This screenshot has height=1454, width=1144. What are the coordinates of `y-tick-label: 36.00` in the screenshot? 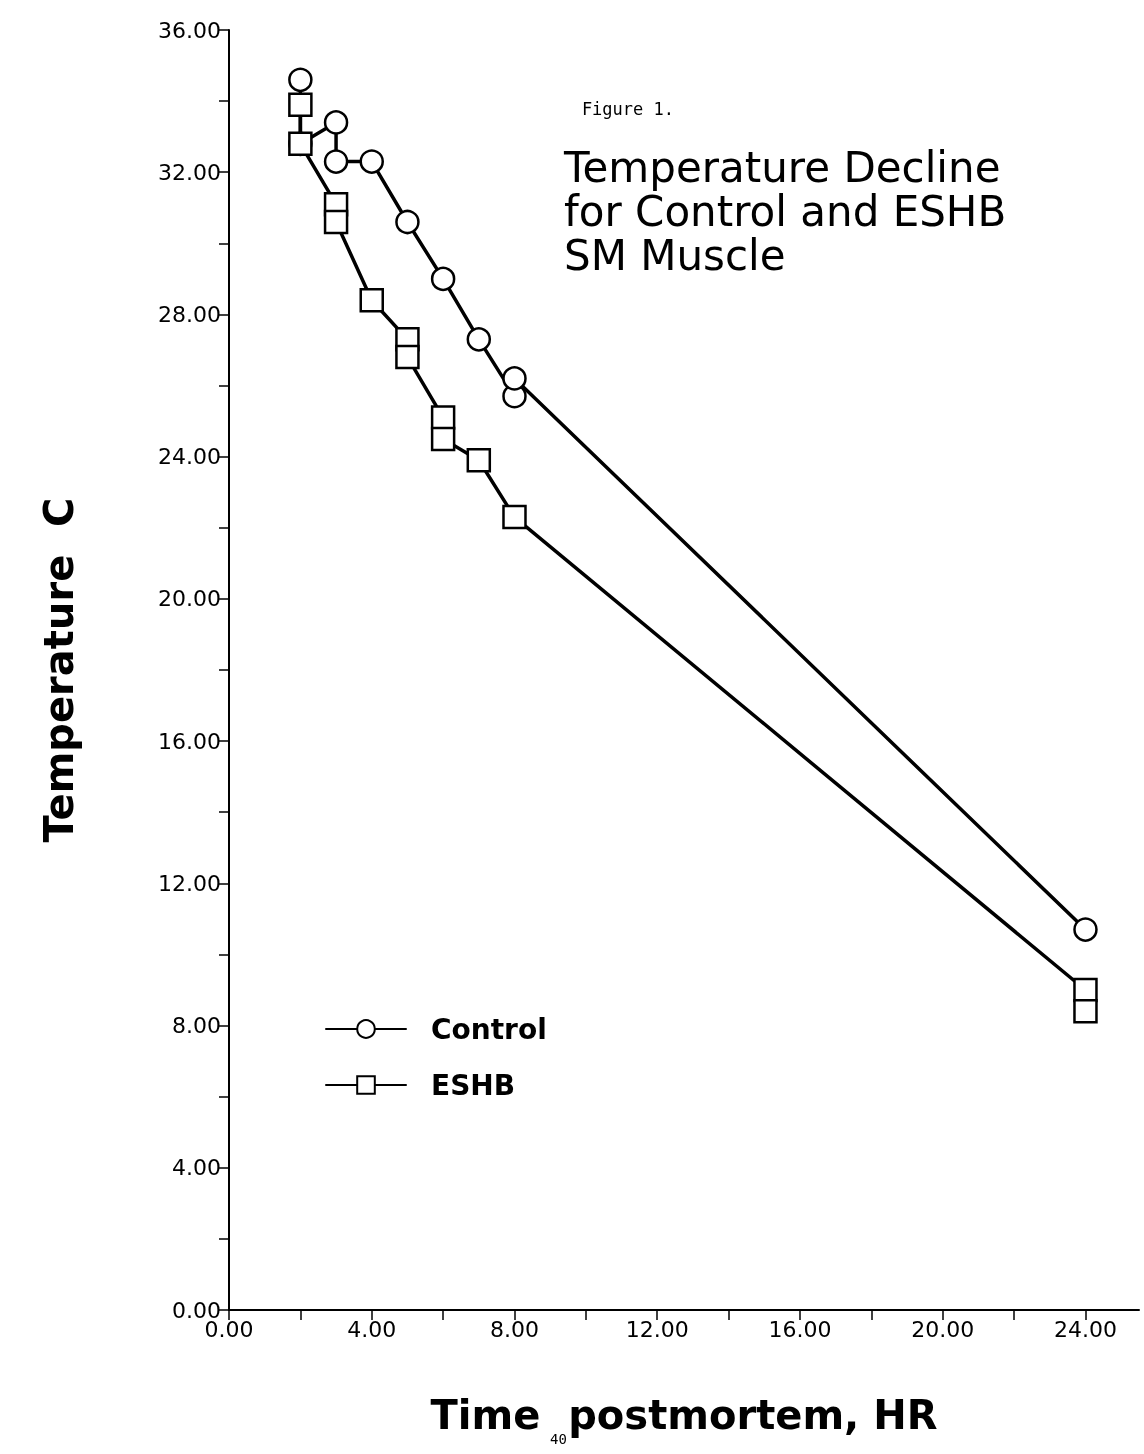 It's located at (189, 30).